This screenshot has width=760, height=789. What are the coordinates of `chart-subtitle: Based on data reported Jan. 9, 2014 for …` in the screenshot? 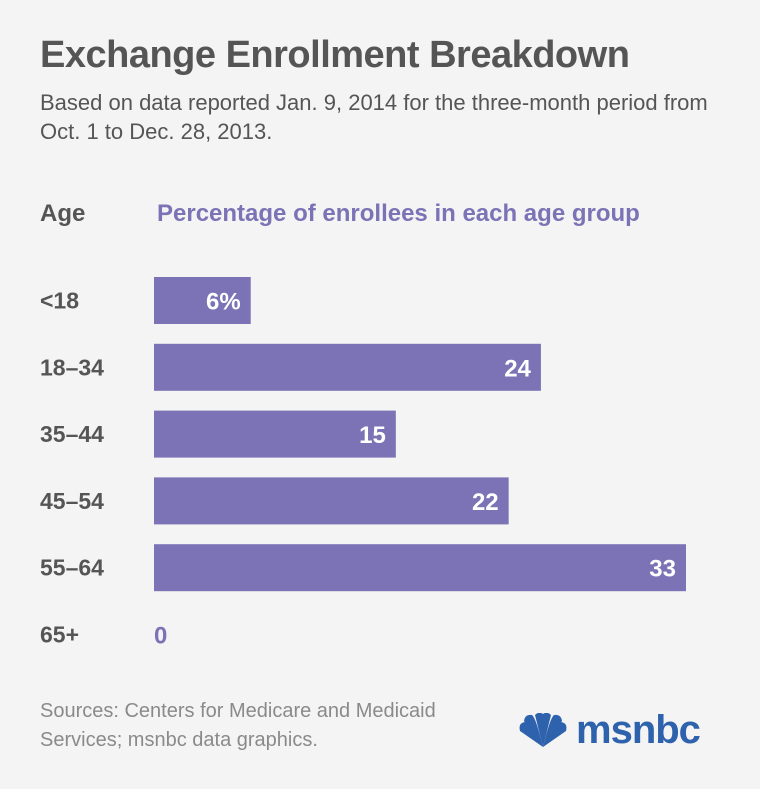 It's located at (374, 117).